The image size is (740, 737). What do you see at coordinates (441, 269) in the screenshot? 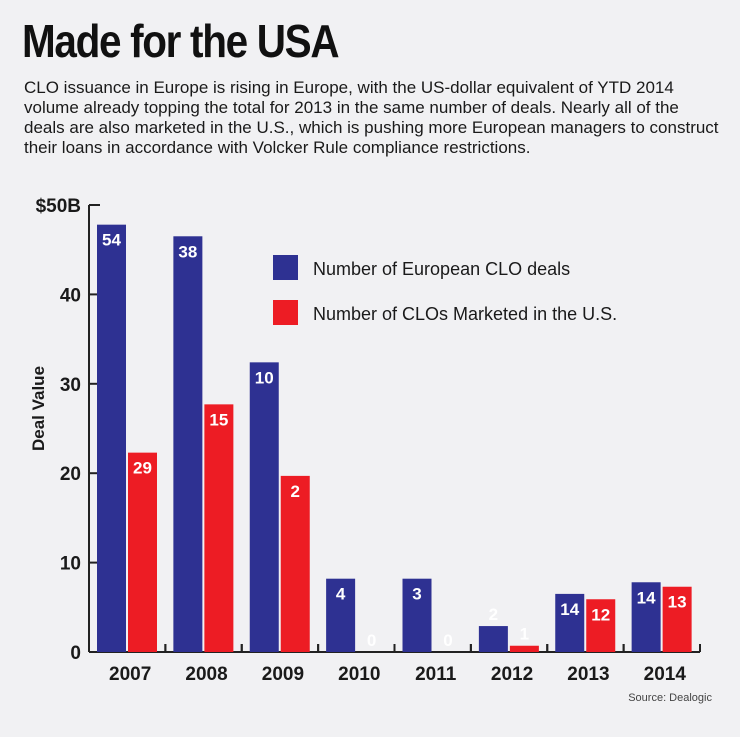
I see `legend-label: Number of European CLO deals` at bounding box center [441, 269].